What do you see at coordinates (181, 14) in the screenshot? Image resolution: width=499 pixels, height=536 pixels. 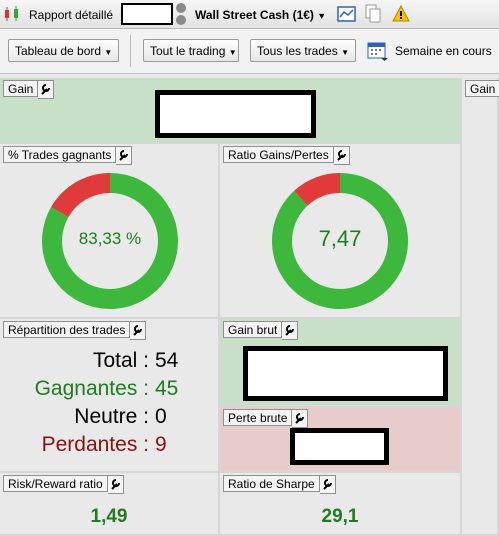 I see `spinner` at bounding box center [181, 14].